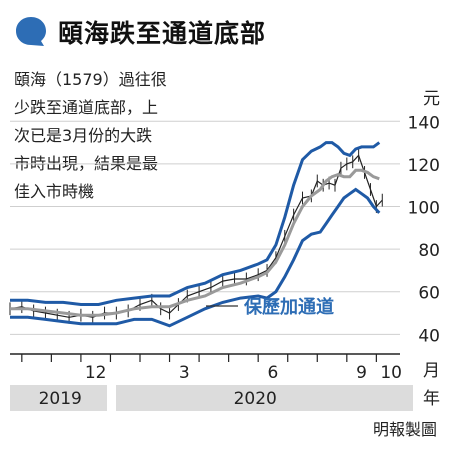 The height and width of the screenshot is (458, 453). I want to click on x-tick-label: 3, so click(184, 373).